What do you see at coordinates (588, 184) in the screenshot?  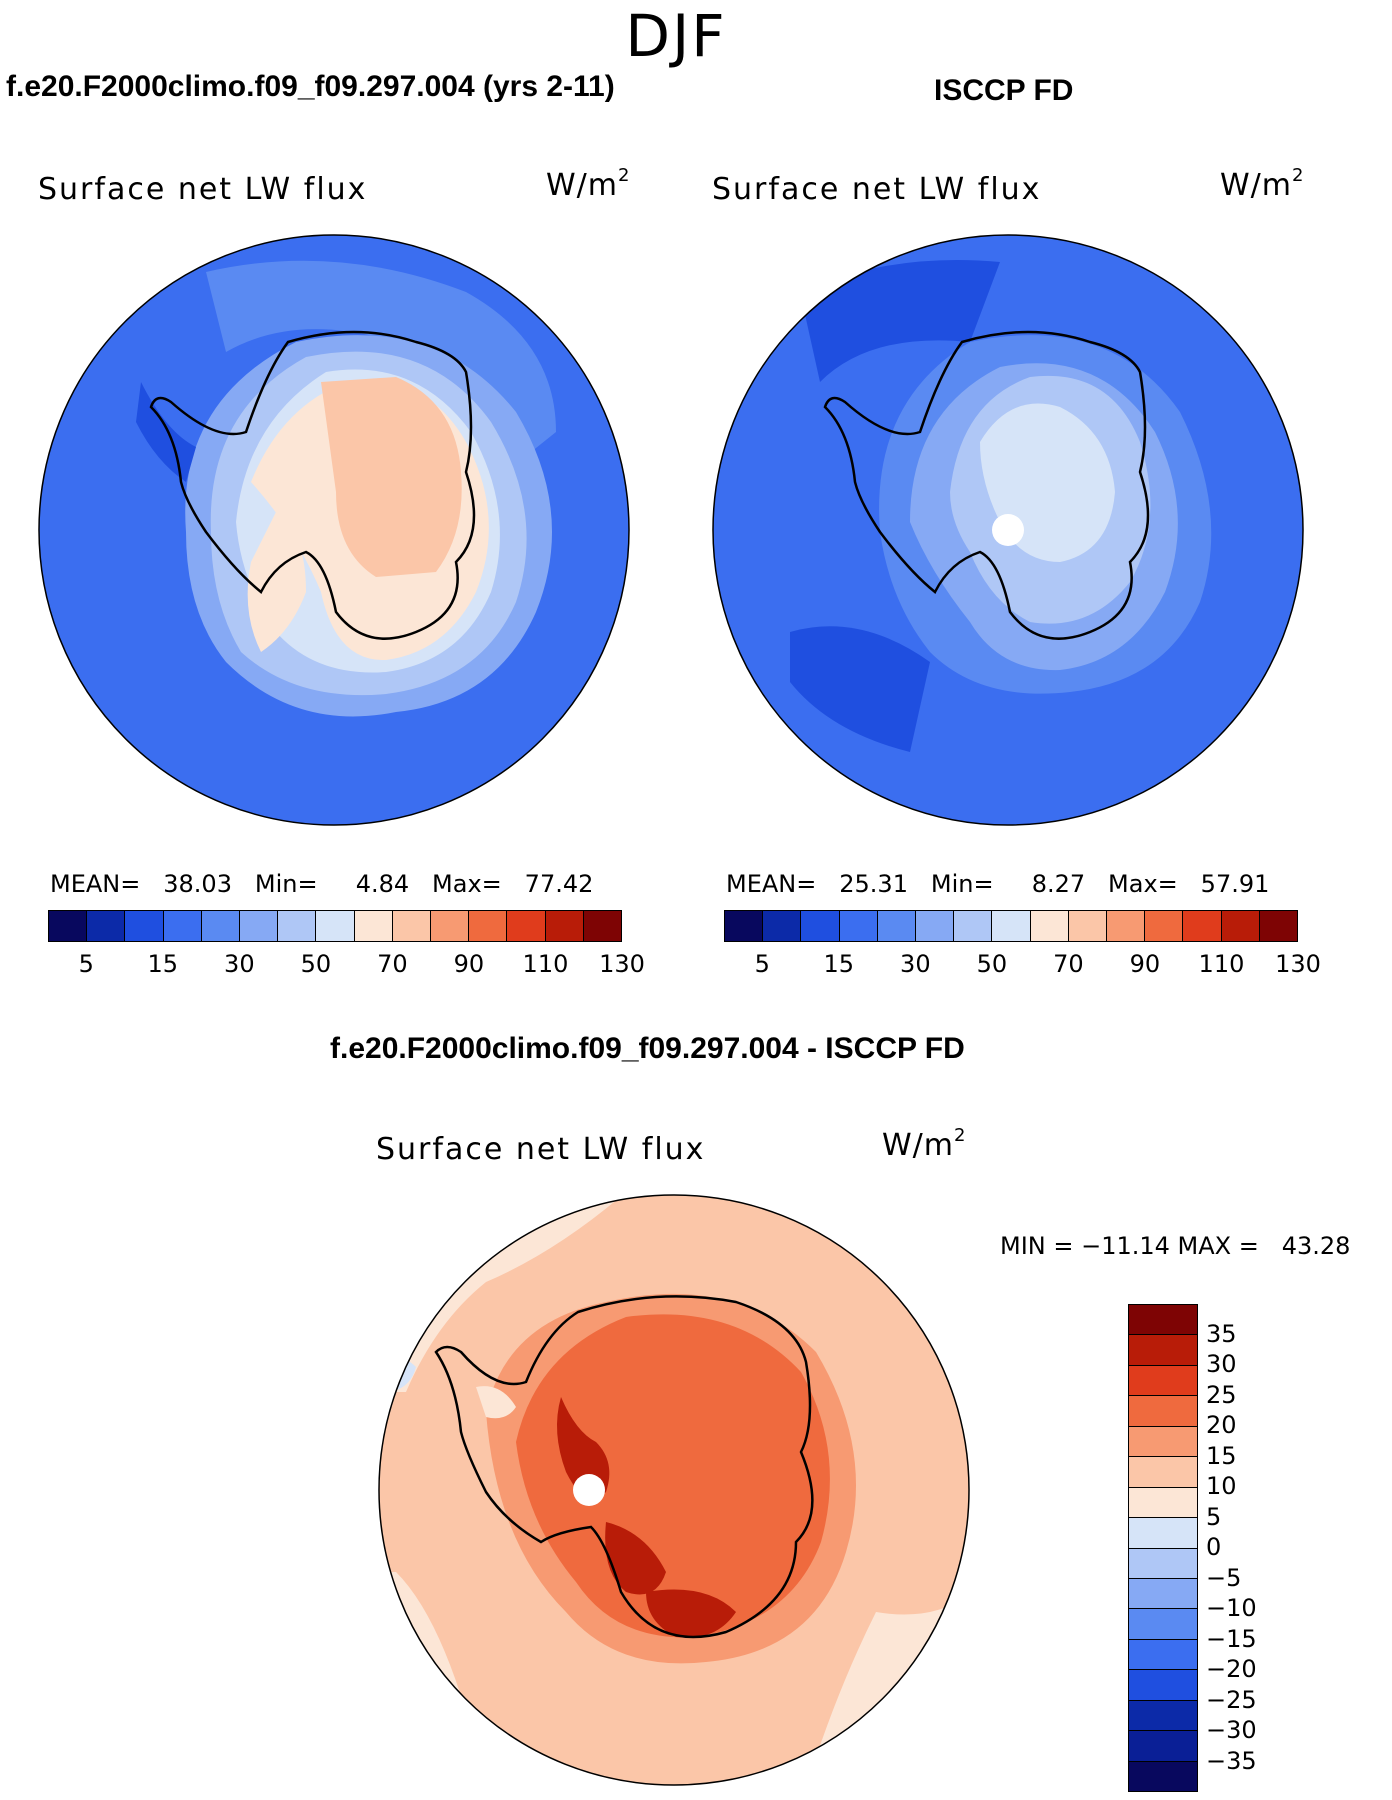 I see `model-units: W/m2` at bounding box center [588, 184].